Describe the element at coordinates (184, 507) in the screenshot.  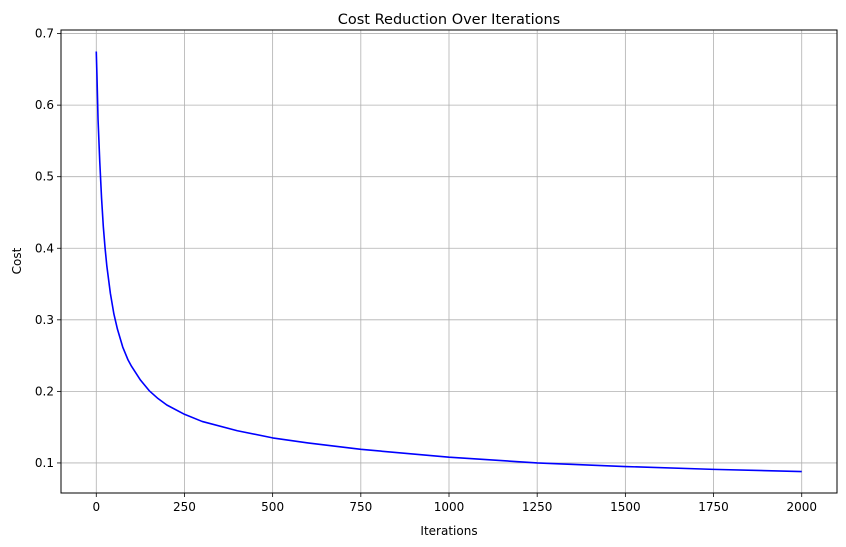
I see `x-tick-label: 250` at that location.